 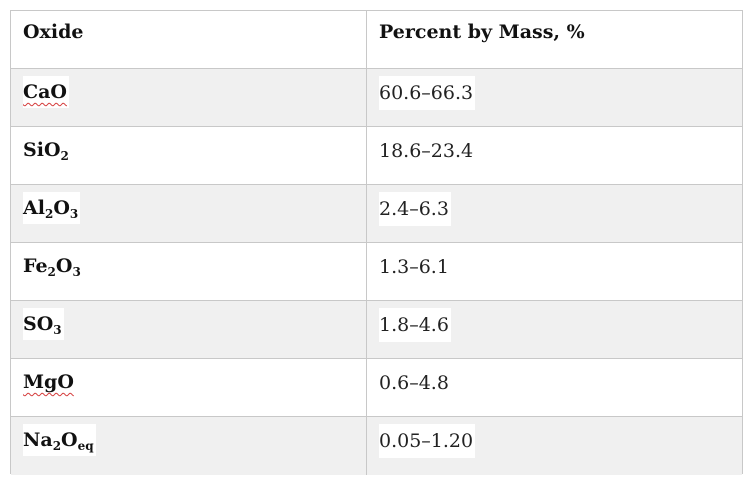 I want to click on percent-value: 60.6–66.3, so click(x=427, y=93).